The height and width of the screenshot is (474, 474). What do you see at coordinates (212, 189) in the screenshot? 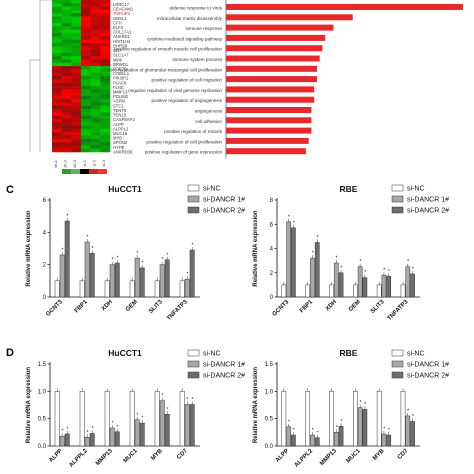
I see `legend-label: si-NC` at bounding box center [212, 189].